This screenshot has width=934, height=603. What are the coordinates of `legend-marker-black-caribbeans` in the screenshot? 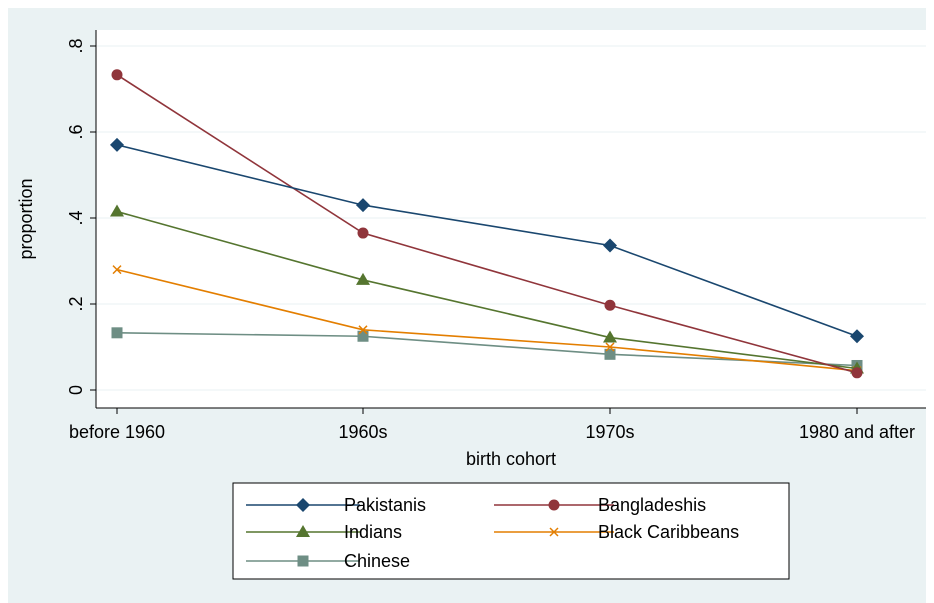 It's located at (554, 532).